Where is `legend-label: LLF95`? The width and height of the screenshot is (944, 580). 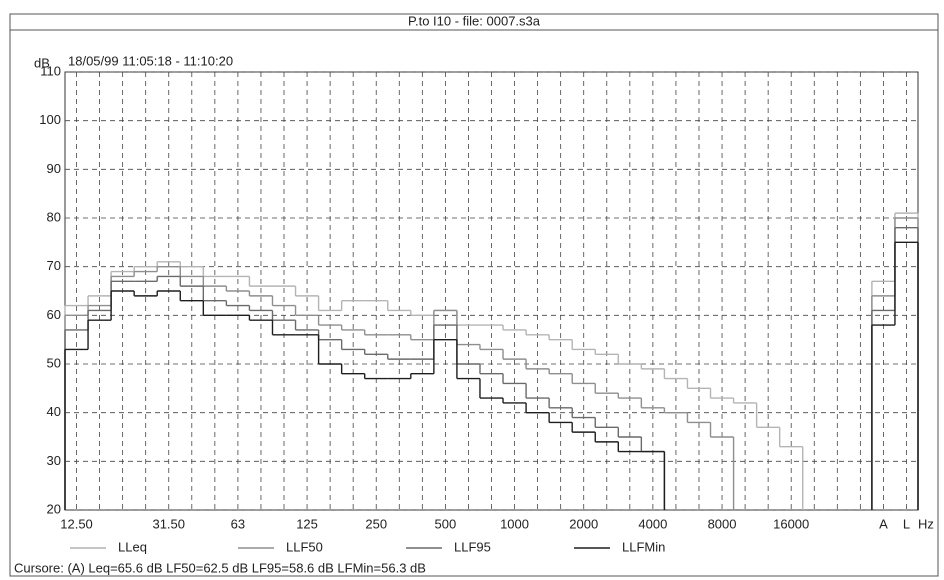
legend-label: LLF95 is located at coordinates (472, 546).